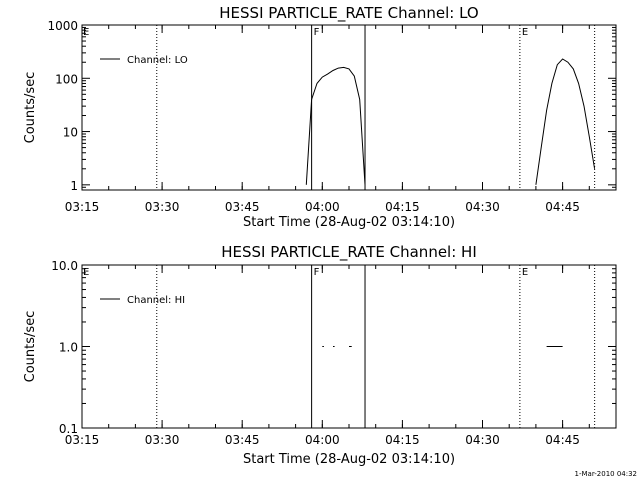  Describe the element at coordinates (482, 440) in the screenshot. I see `chart-2-xtick-label: 04:30` at that location.